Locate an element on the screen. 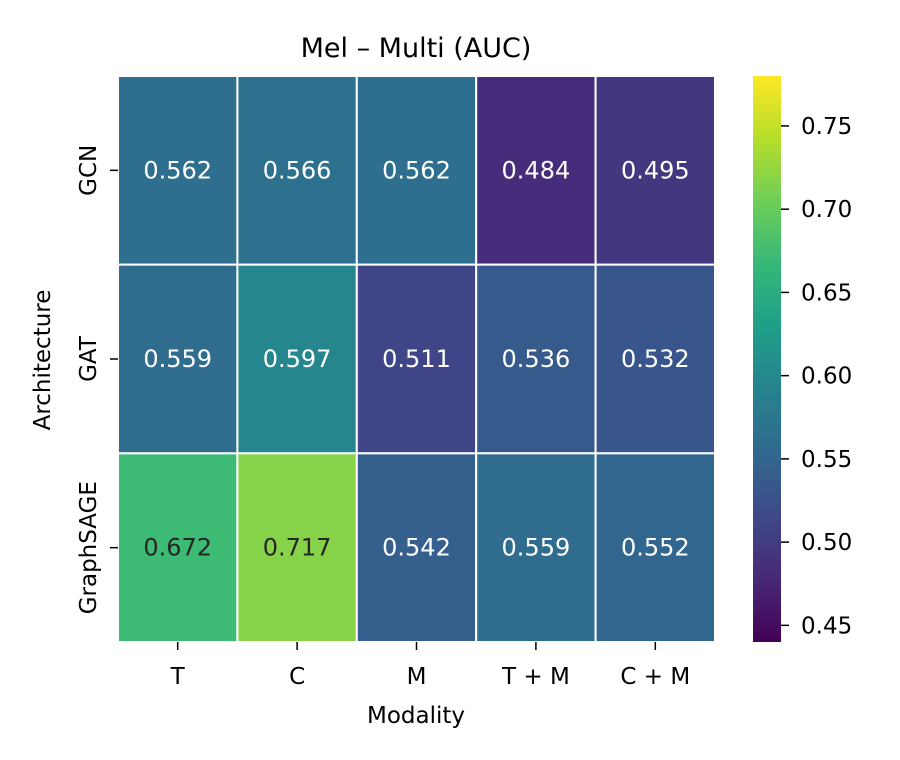  x-tick-label: T is located at coordinates (178, 677).